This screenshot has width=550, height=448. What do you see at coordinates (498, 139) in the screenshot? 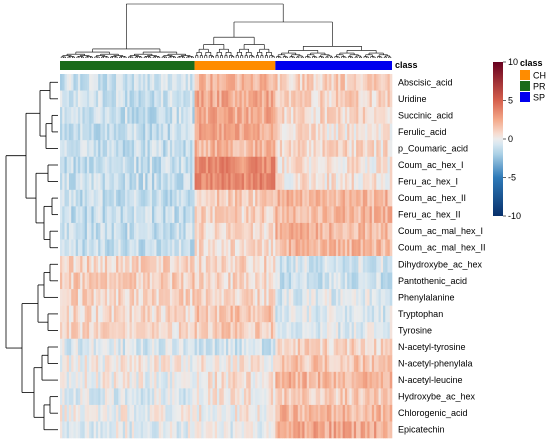
I see `color-scale-bar` at bounding box center [498, 139].